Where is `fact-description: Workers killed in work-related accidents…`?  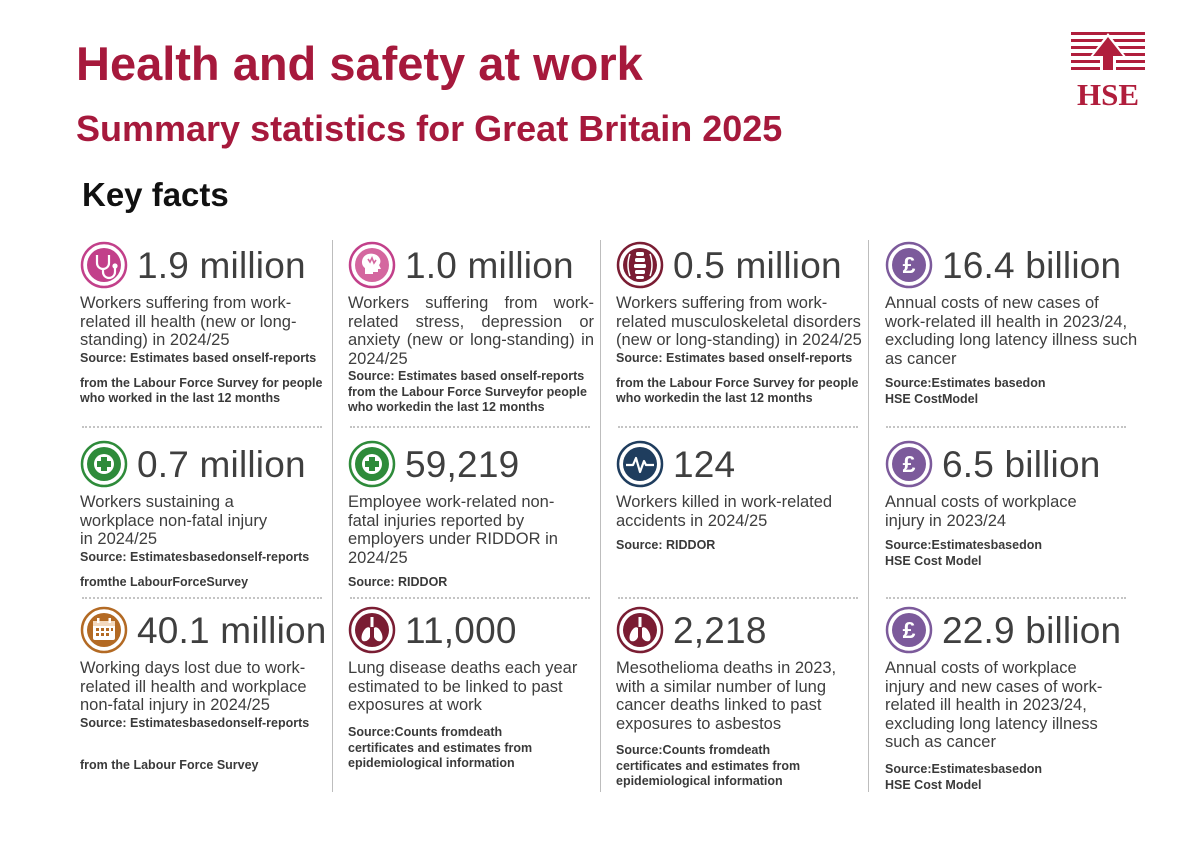
fact-description: Workers killed in work-related accidents… is located at coordinates (724, 511).